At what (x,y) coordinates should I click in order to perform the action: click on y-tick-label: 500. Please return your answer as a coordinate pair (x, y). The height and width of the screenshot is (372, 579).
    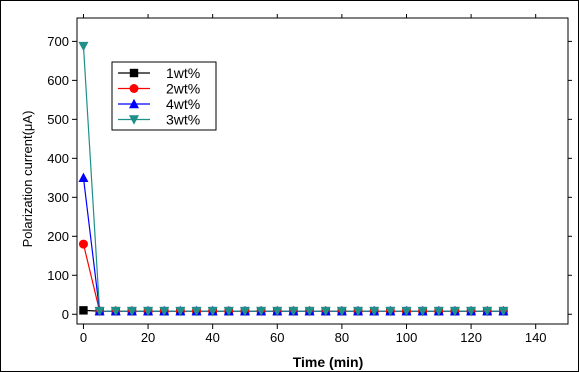
    Looking at the image, I should click on (58, 119).